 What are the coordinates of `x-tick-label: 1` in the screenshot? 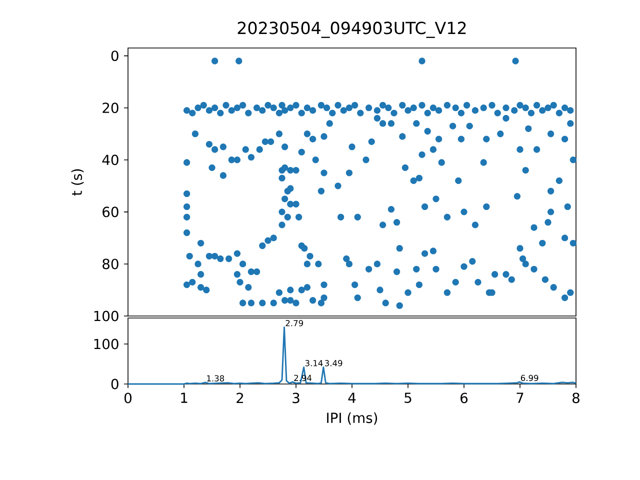 It's located at (184, 397).